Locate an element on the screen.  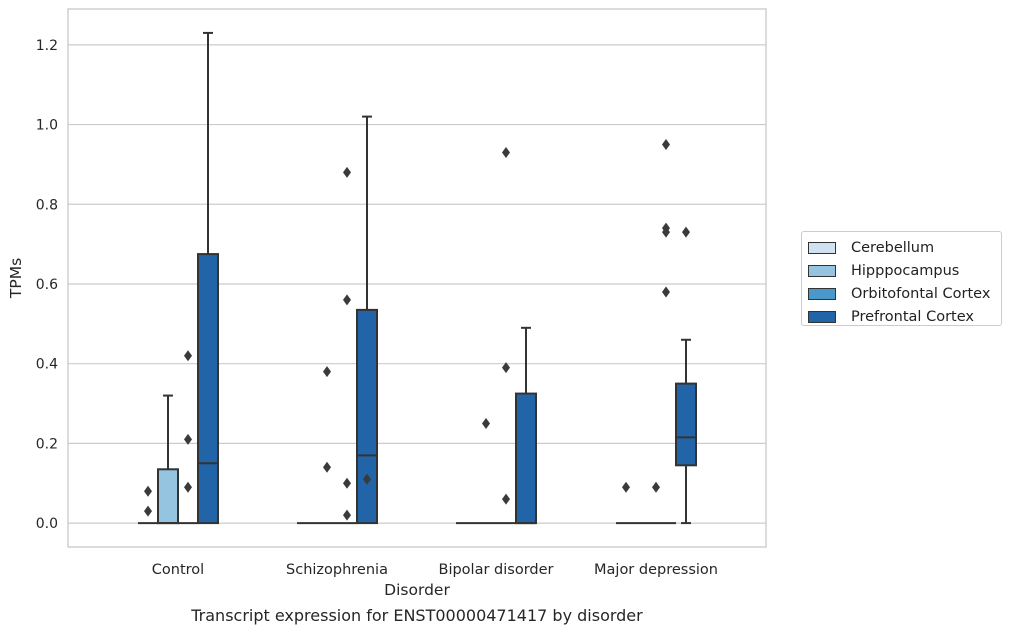
legend-label: Cerebellum is located at coordinates (893, 247).